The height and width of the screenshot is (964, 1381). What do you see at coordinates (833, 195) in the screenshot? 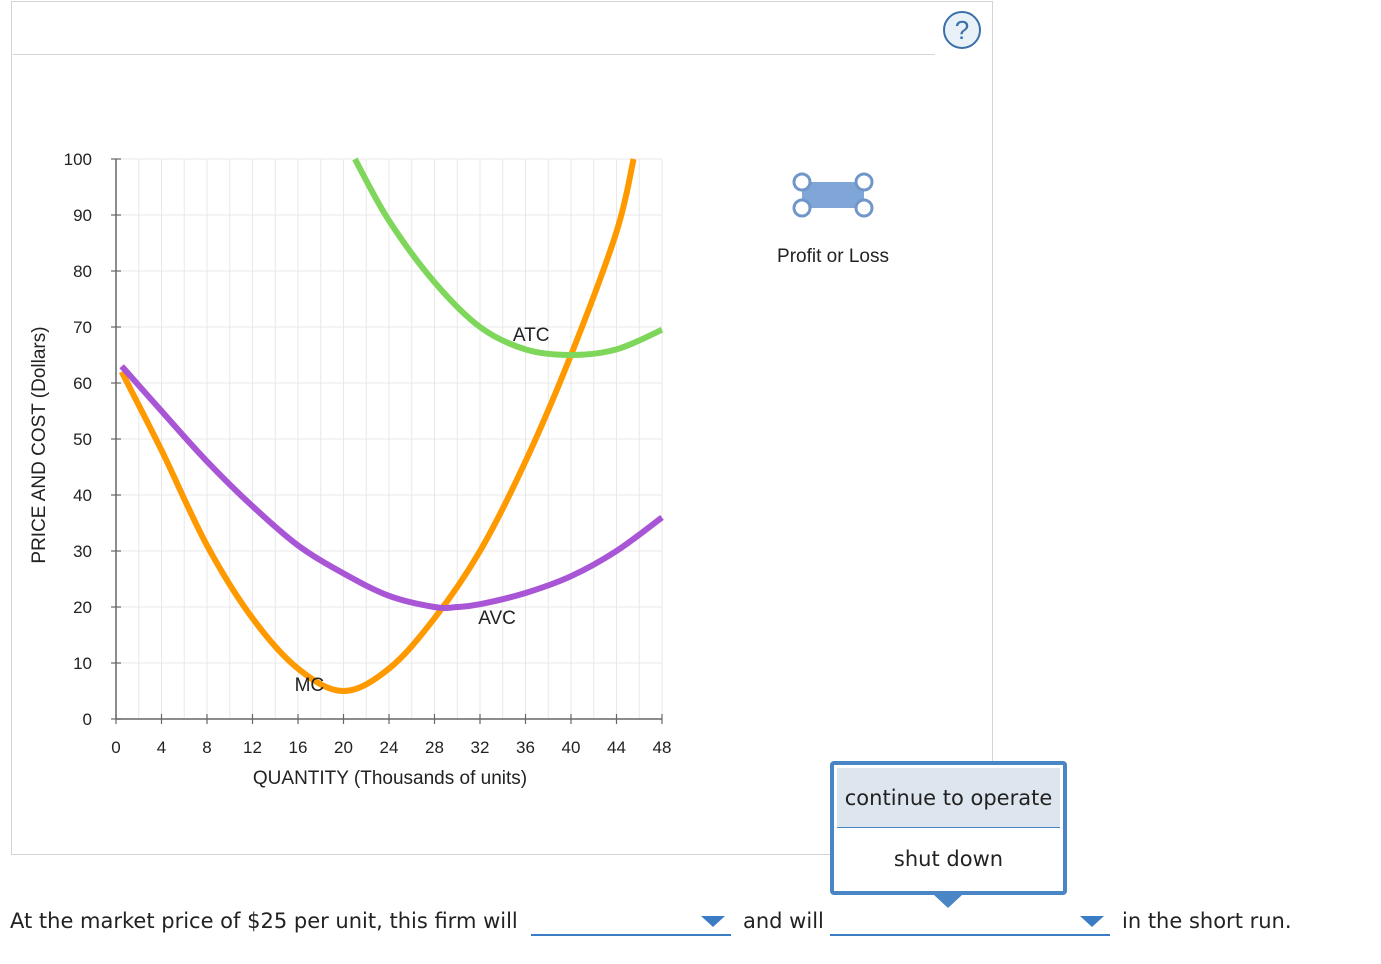
I see `rectangle-tool-icon` at bounding box center [833, 195].